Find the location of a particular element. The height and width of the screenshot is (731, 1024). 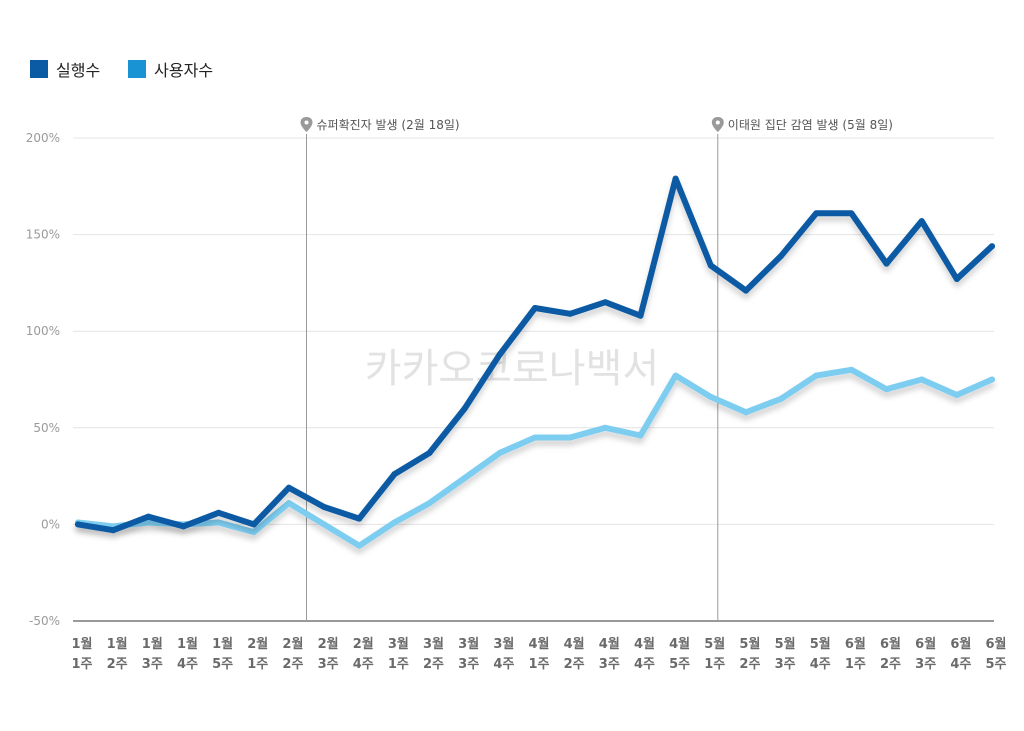

legend-swatch-executions is located at coordinates (39, 69).